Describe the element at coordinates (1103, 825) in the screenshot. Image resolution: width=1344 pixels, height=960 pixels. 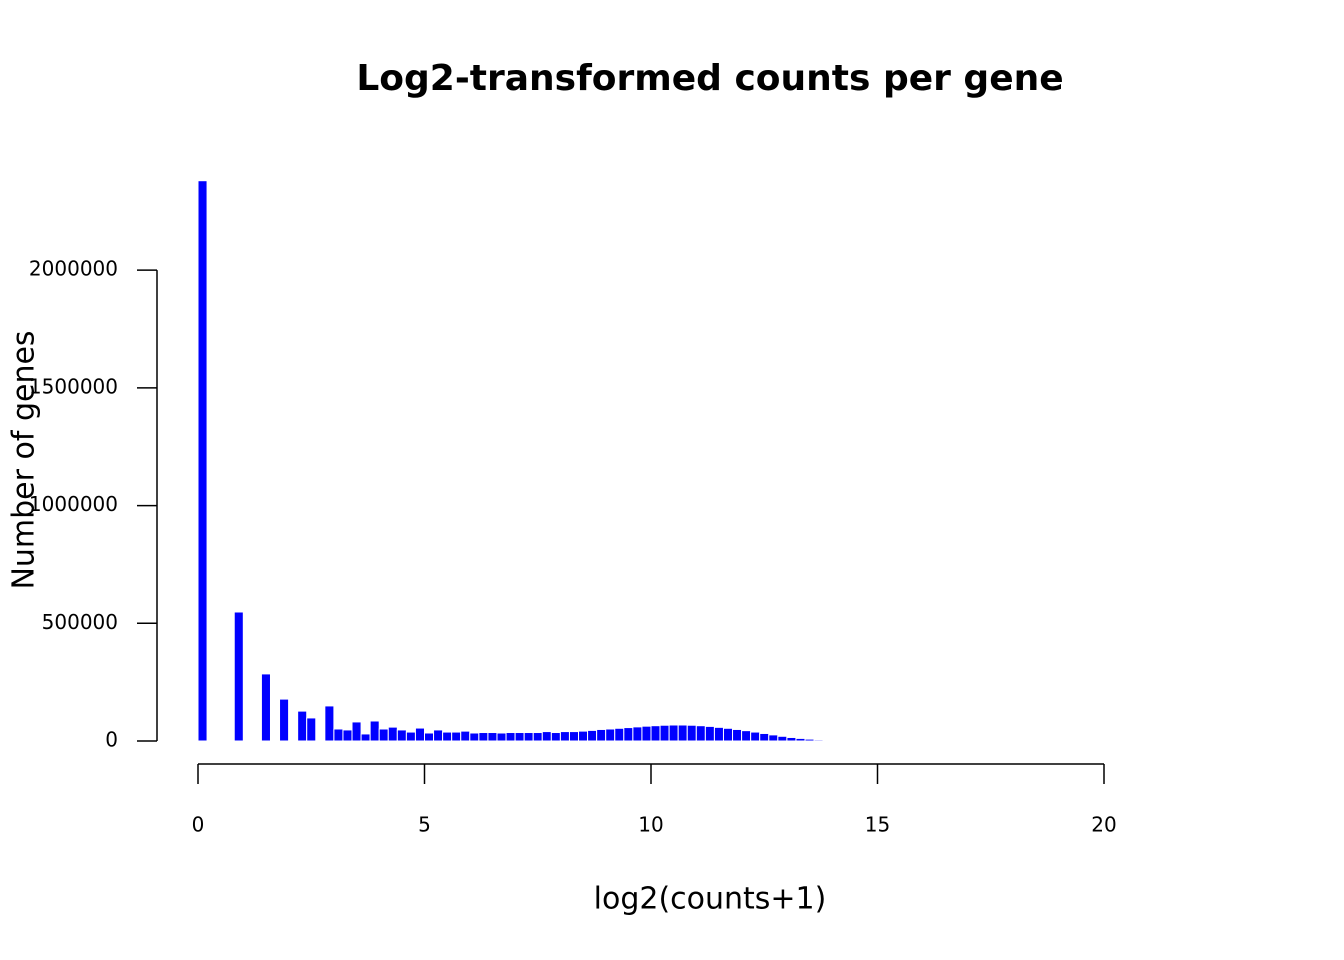
I see `x-tick-label: 20` at that location.